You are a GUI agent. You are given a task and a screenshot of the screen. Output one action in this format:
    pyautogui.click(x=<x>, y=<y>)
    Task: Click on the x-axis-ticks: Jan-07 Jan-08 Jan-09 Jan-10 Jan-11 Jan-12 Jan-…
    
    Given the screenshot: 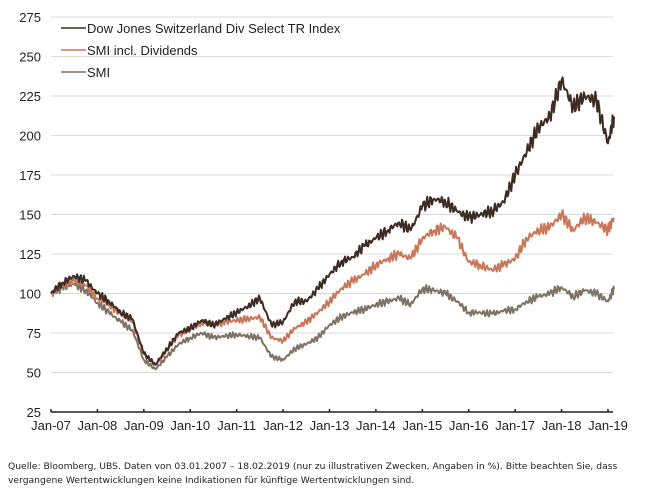 What is the action you would take?
    pyautogui.click(x=329, y=421)
    